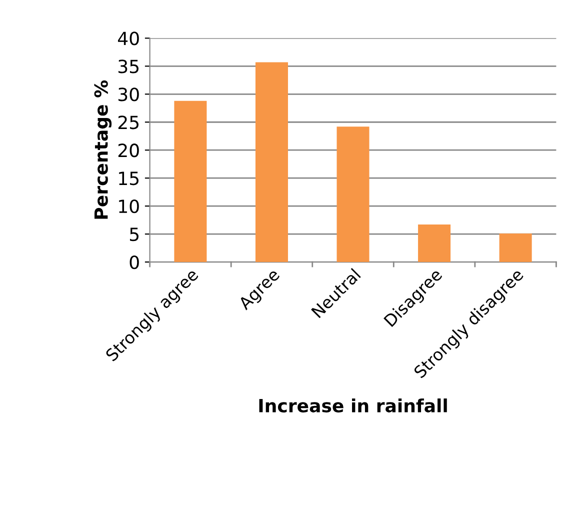 The height and width of the screenshot is (523, 574). Describe the element at coordinates (353, 405) in the screenshot. I see `x-axis-title: Increase in rainfall` at that location.